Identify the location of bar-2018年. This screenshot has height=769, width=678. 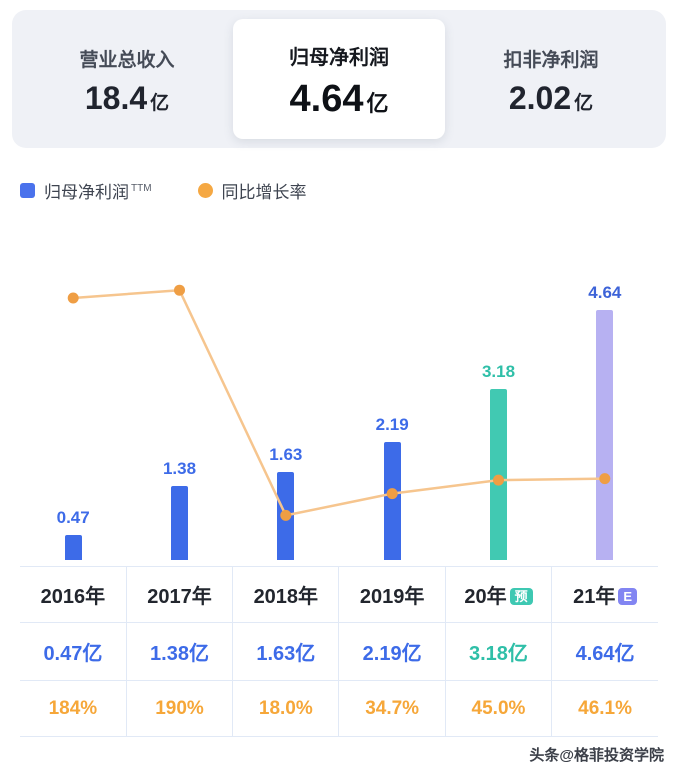
(286, 516).